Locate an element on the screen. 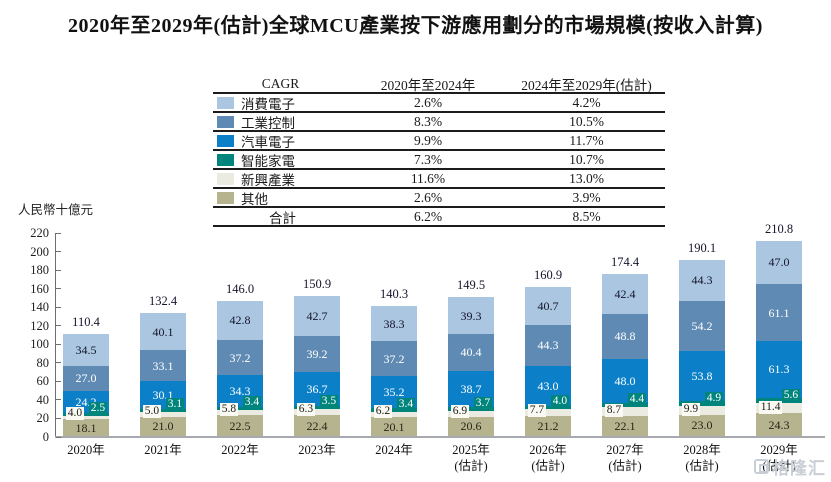  legend-label: 新興產業 is located at coordinates (268, 180).